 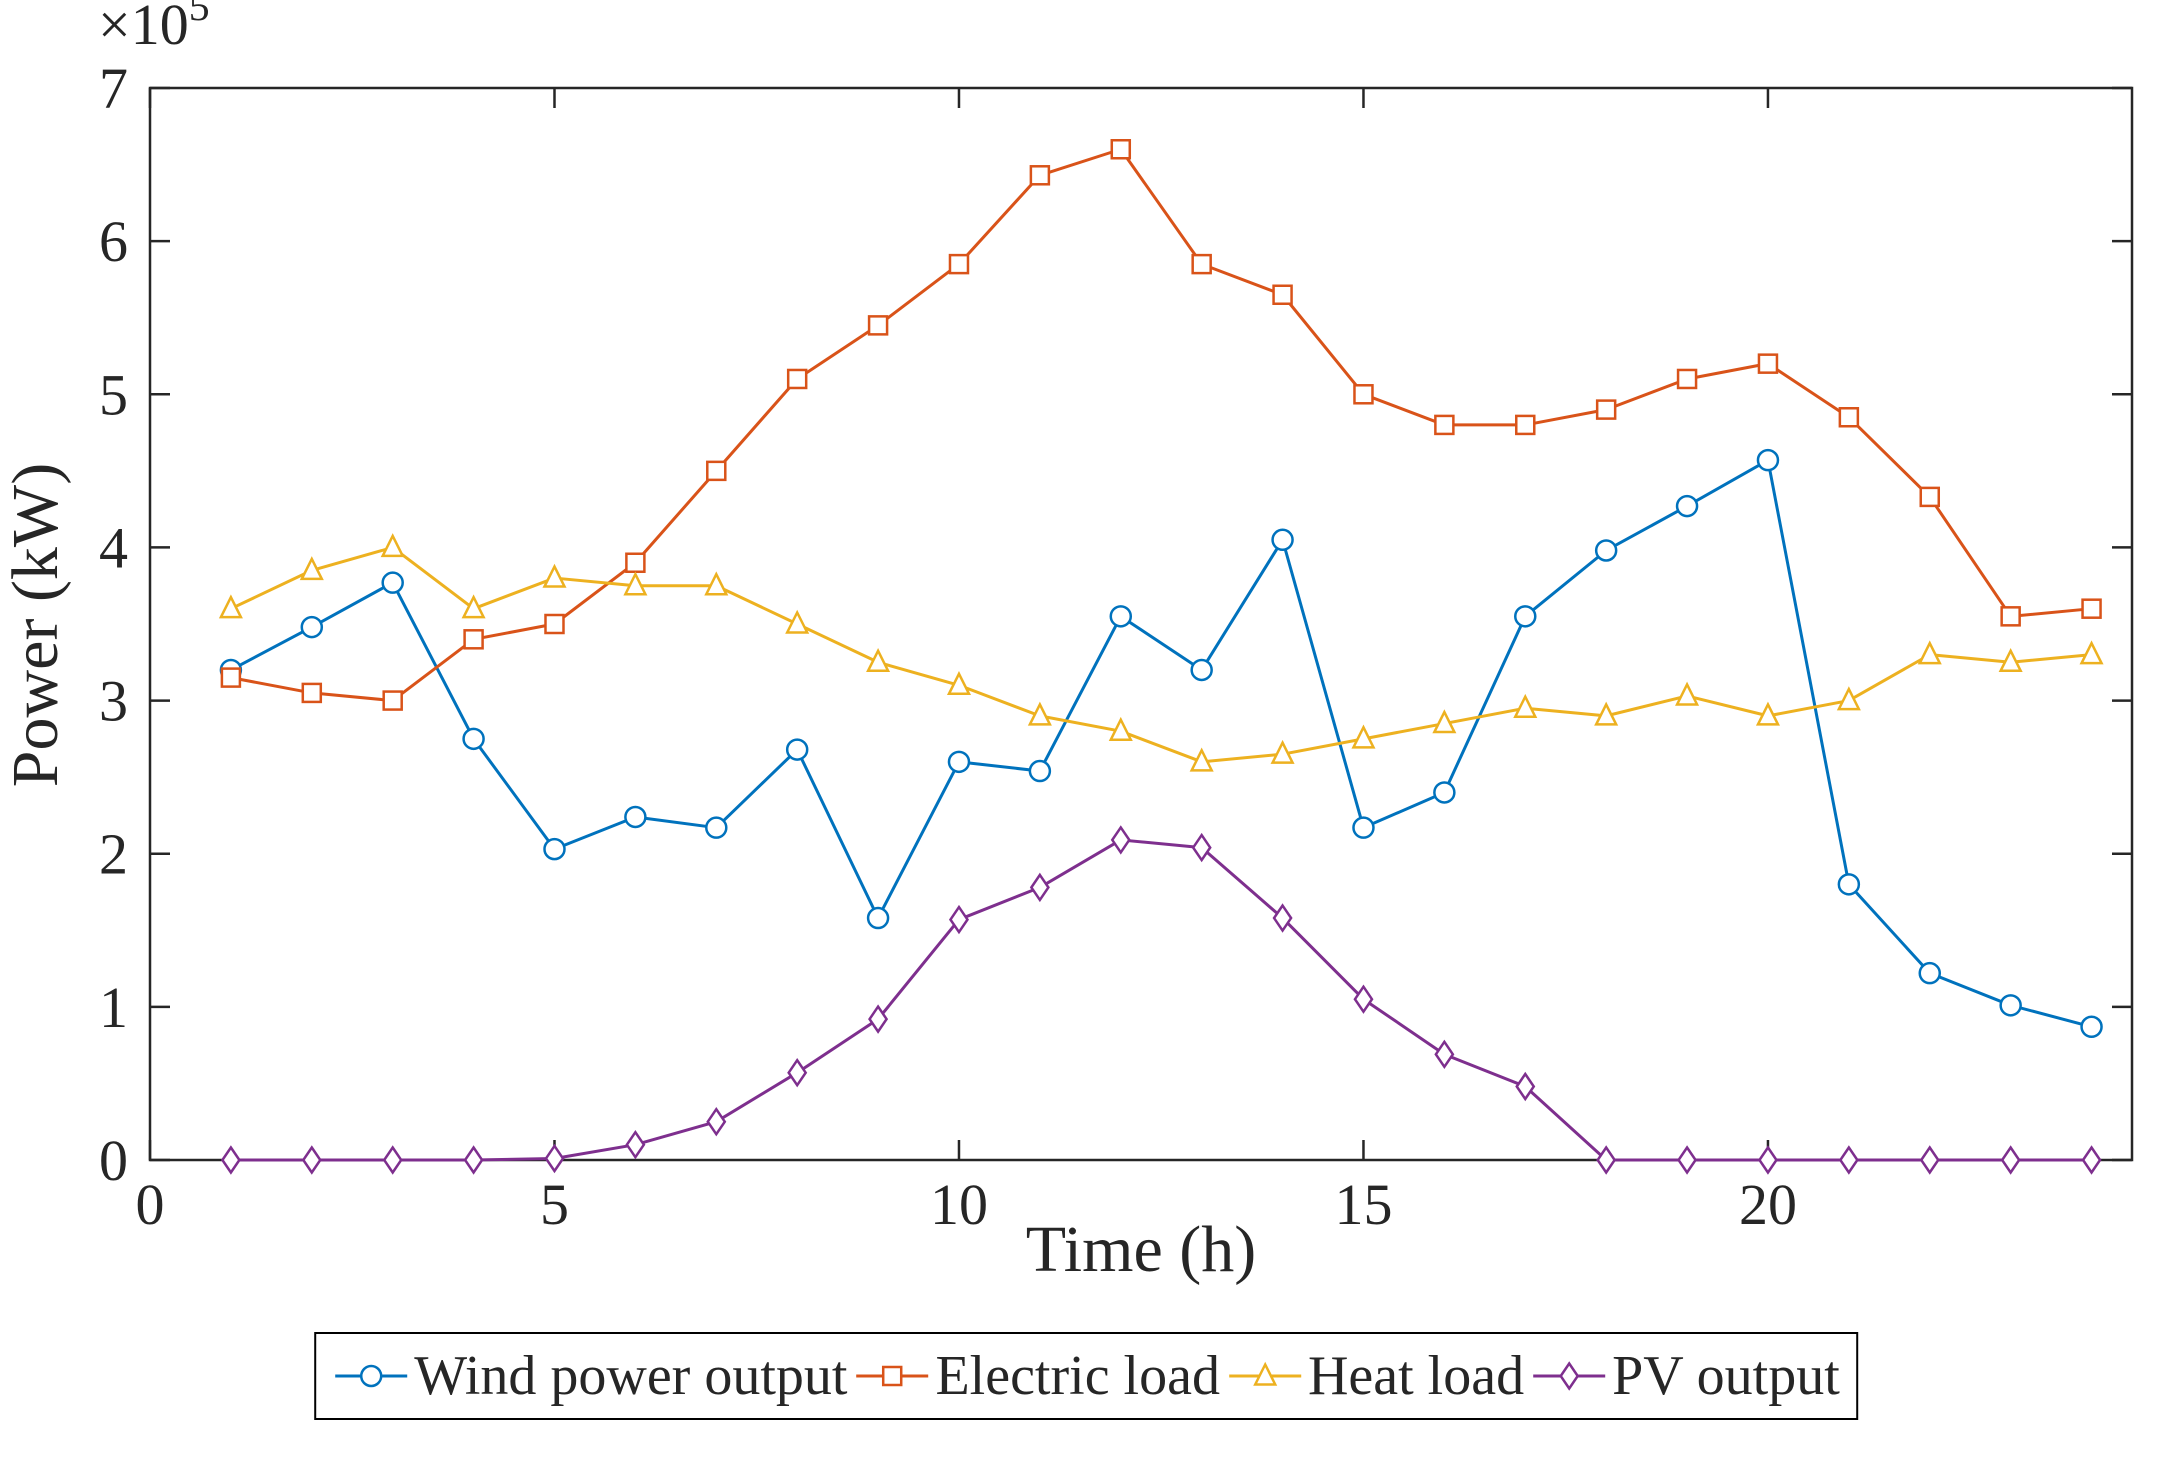 I want to click on legend-item-wind-power-output: Wind power output, so click(x=589, y=1376).